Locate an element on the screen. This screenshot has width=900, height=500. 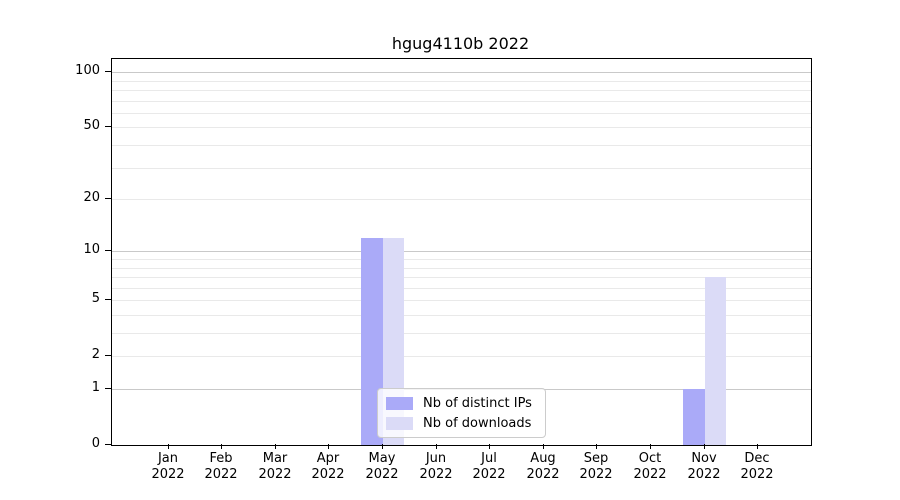
y-tick-label: 20 is located at coordinates (91, 197).